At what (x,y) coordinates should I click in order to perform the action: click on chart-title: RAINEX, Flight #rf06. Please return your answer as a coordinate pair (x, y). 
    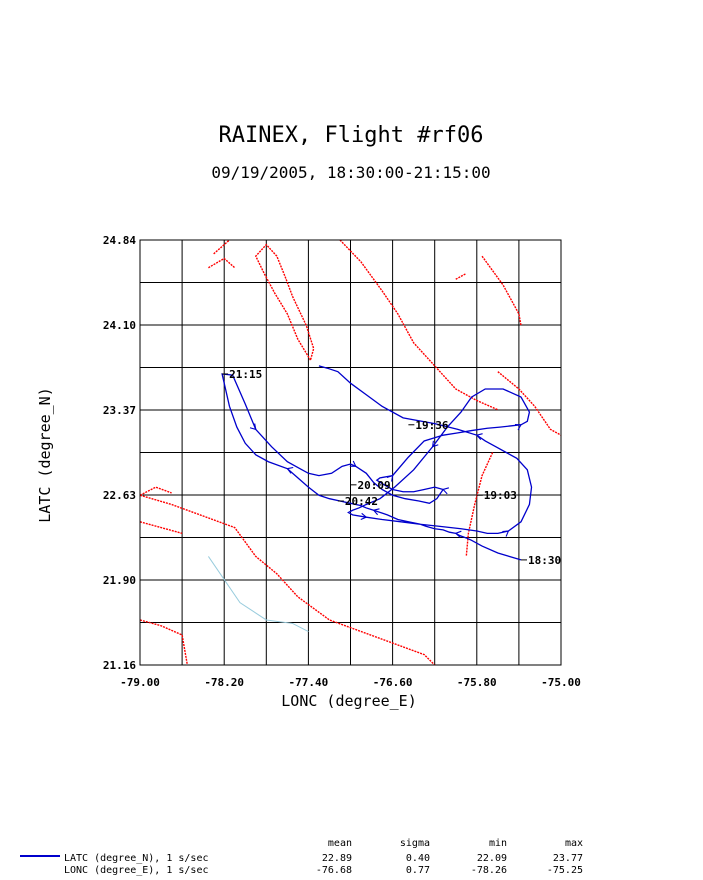
    Looking at the image, I should click on (351, 135).